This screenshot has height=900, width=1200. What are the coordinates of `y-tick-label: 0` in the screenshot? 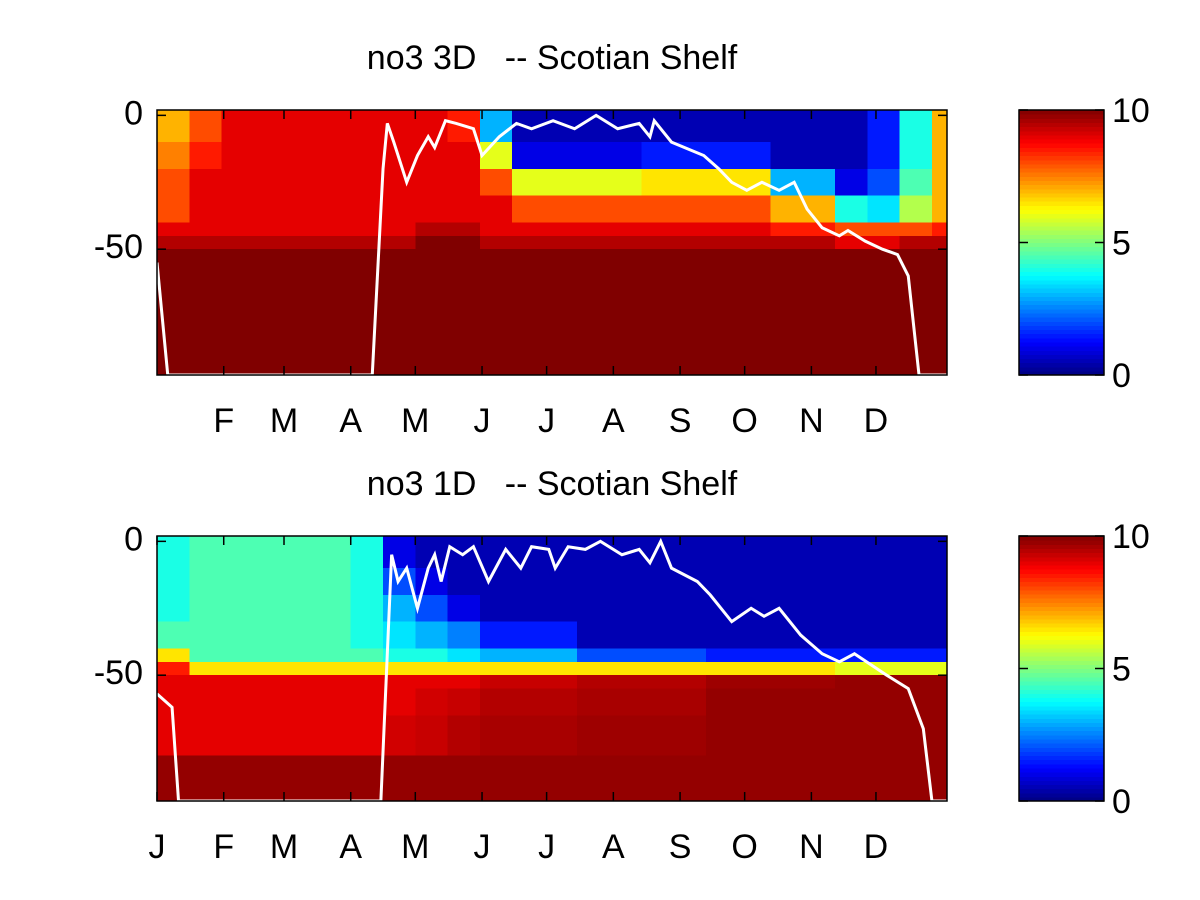 It's located at (133, 113).